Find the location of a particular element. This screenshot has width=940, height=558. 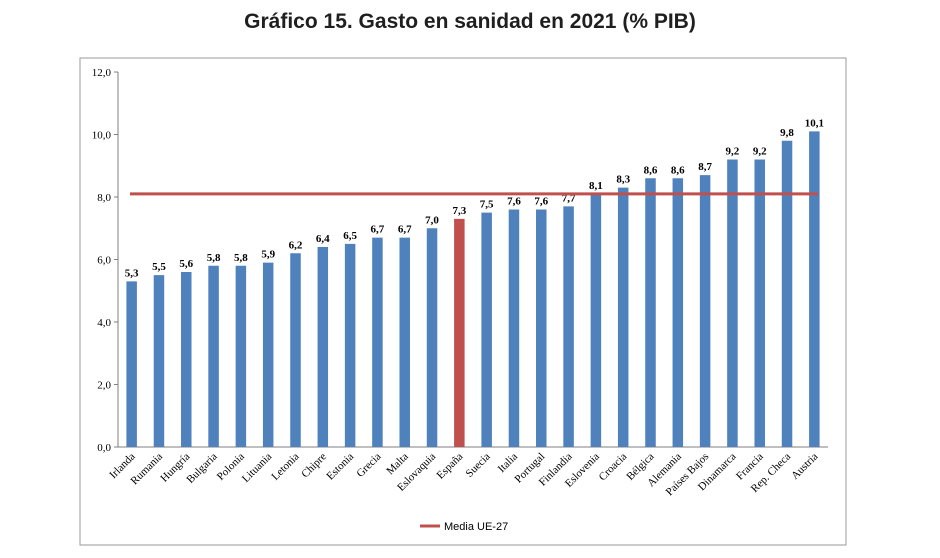

x-tick-label: Bulgaria is located at coordinates (201, 468).